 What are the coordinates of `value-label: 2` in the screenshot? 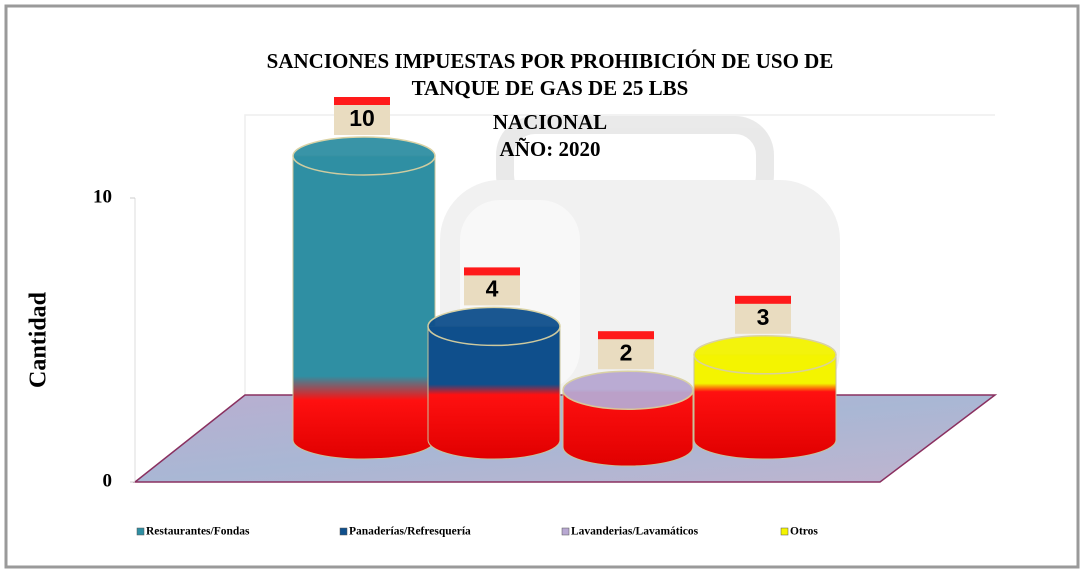 It's located at (626, 352).